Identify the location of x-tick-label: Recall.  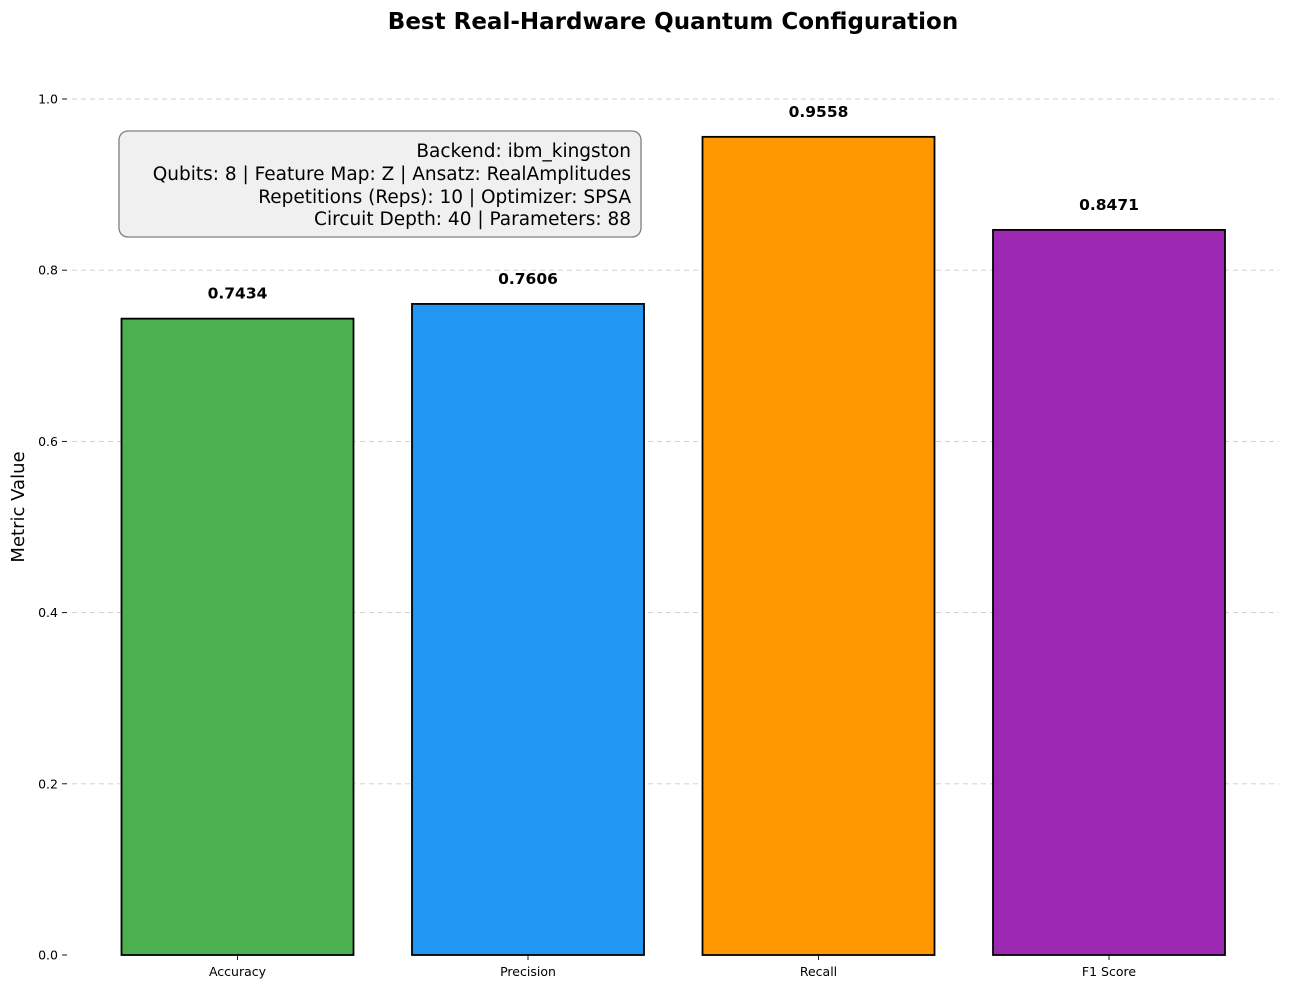
(818, 971).